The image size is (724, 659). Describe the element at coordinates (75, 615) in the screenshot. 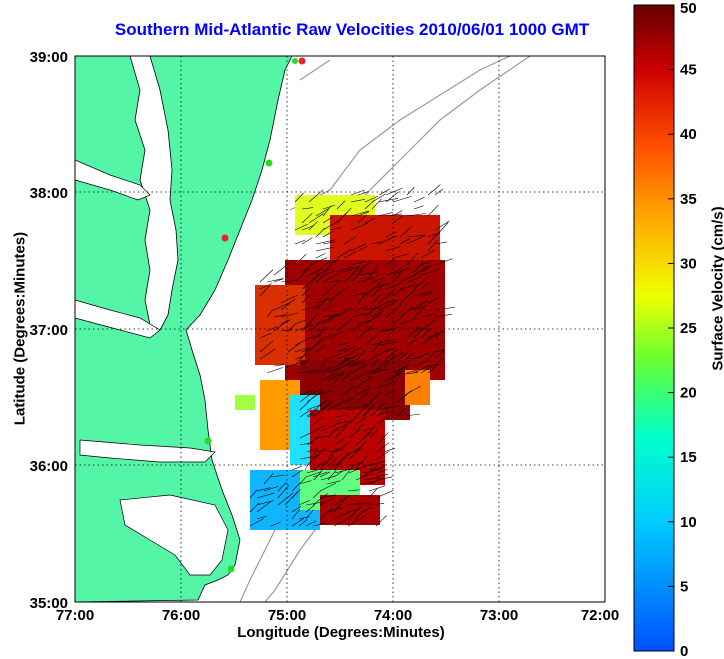

I see `x-tick-label: 77:00` at that location.